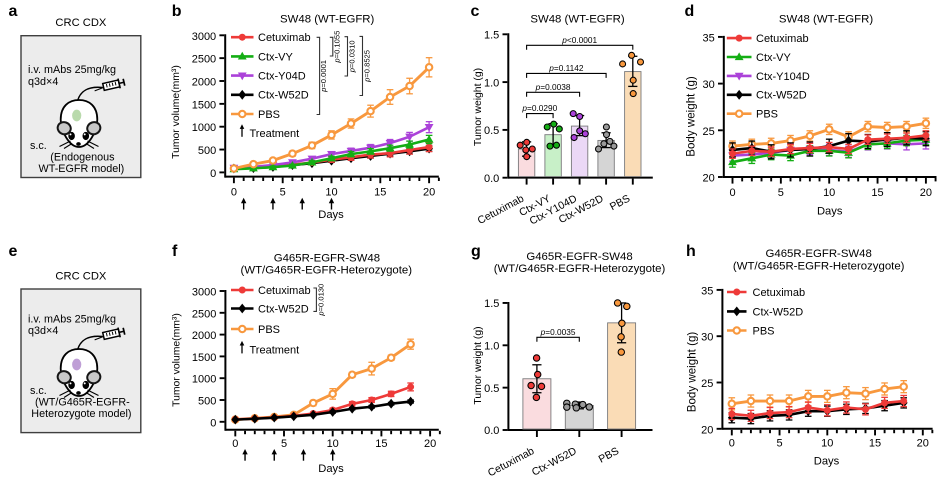 The height and width of the screenshot is (484, 938). What do you see at coordinates (13, 251) in the screenshot?
I see `svg-text: e` at bounding box center [13, 251].